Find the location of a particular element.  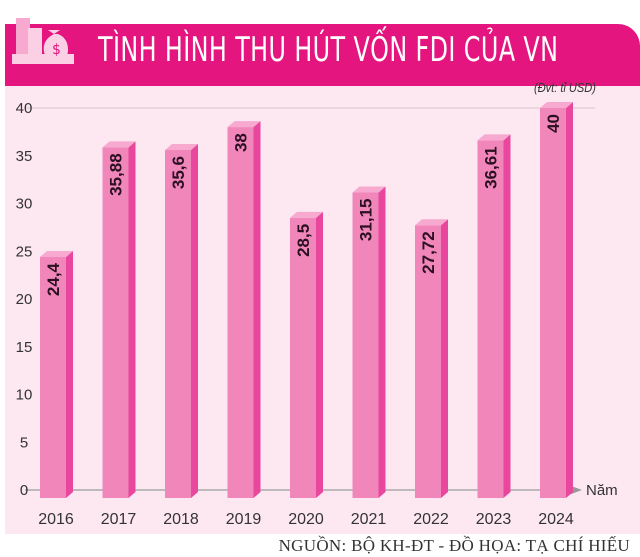

bar-2016 is located at coordinates (56, 374).